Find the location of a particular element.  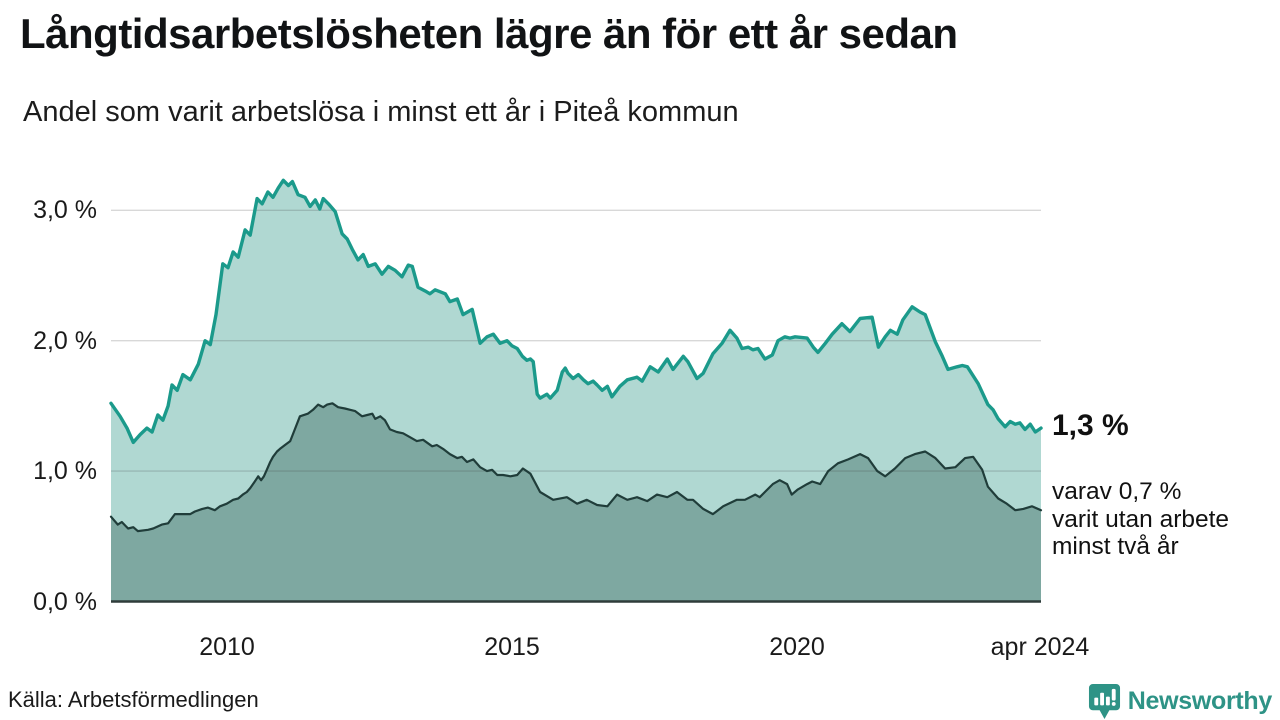

x-tick-2010: 2010 is located at coordinates (227, 647).